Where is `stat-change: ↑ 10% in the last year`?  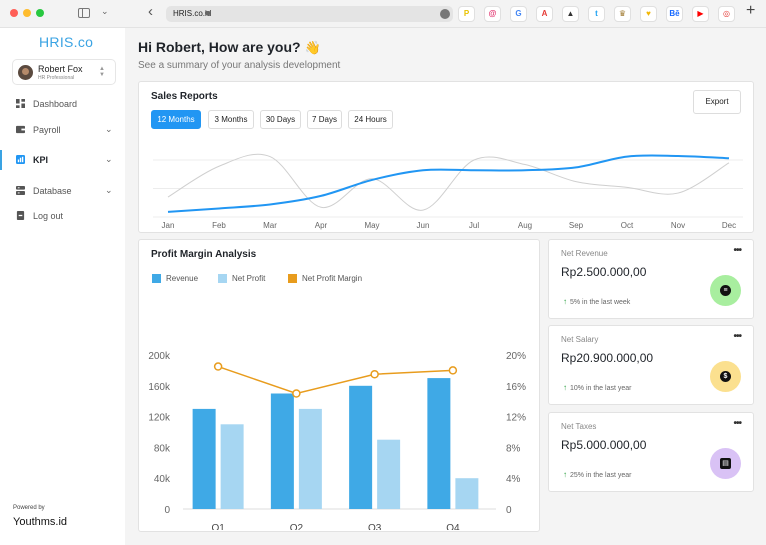 stat-change: ↑ 10% in the last year is located at coordinates (597, 387).